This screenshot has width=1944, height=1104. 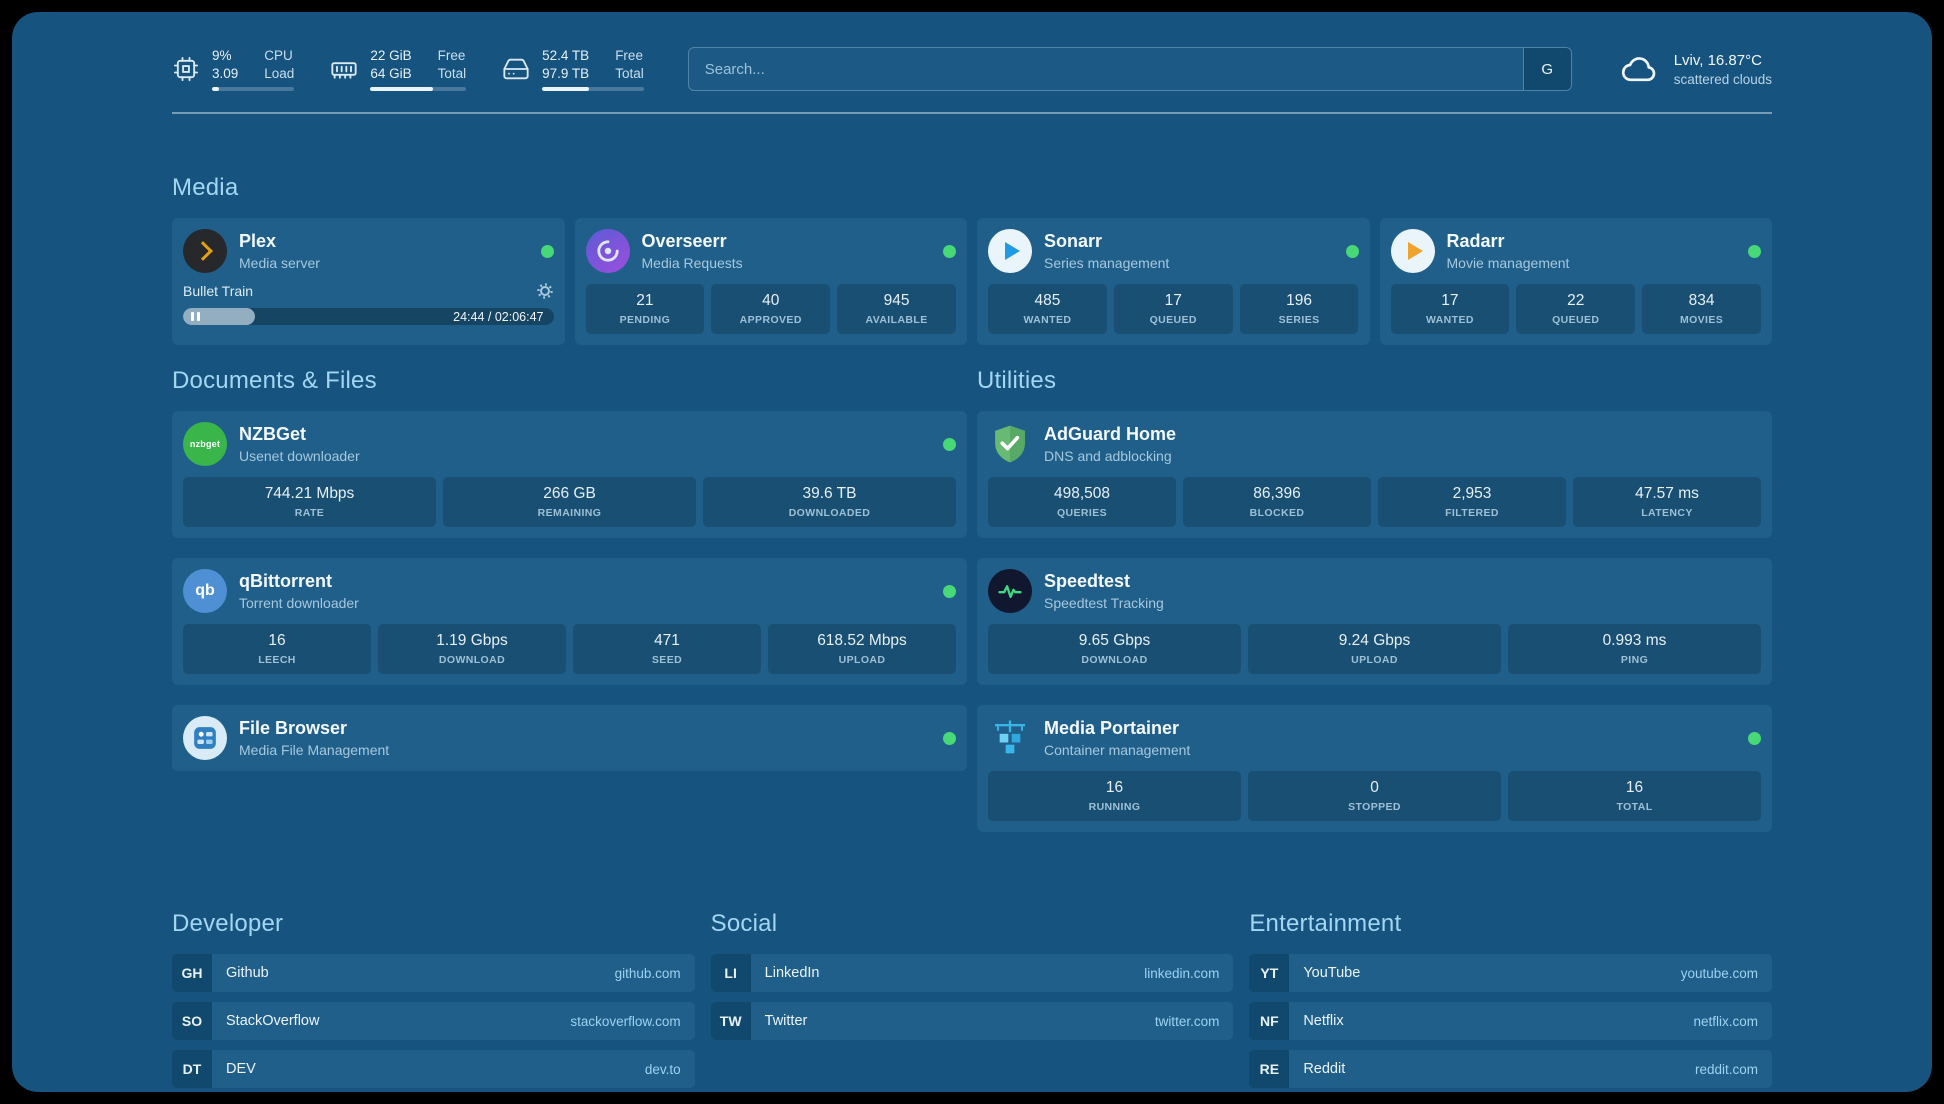 What do you see at coordinates (218, 291) in the screenshot?
I see `now-playing-title: Bullet Train` at bounding box center [218, 291].